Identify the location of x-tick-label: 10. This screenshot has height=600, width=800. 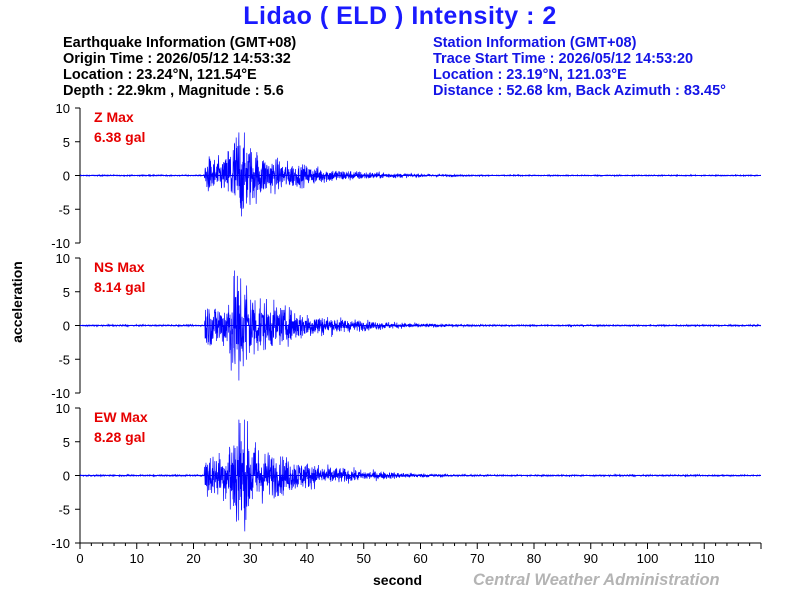
(137, 558).